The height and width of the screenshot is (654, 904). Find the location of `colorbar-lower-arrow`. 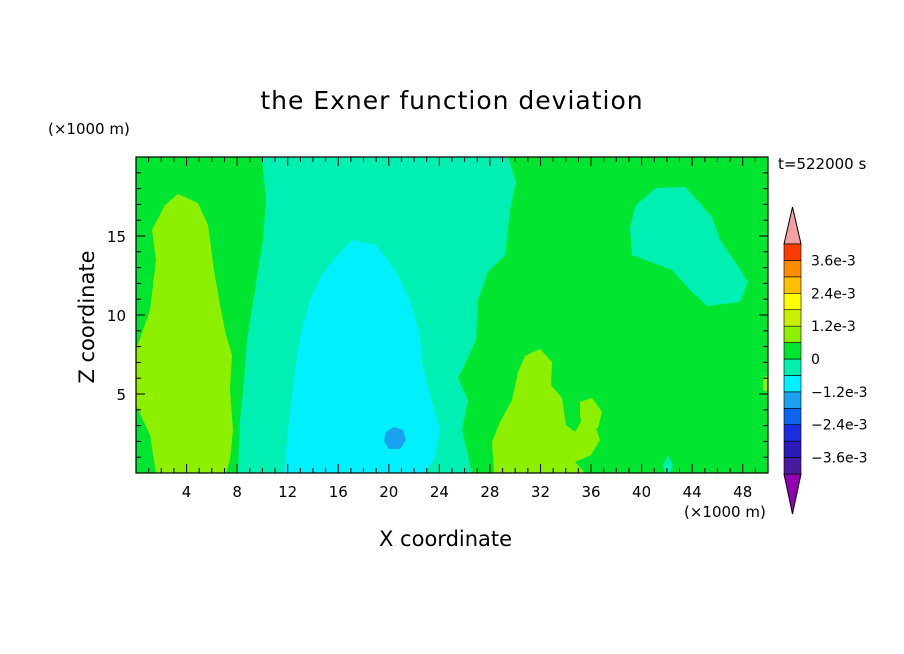

colorbar-lower-arrow is located at coordinates (792, 494).